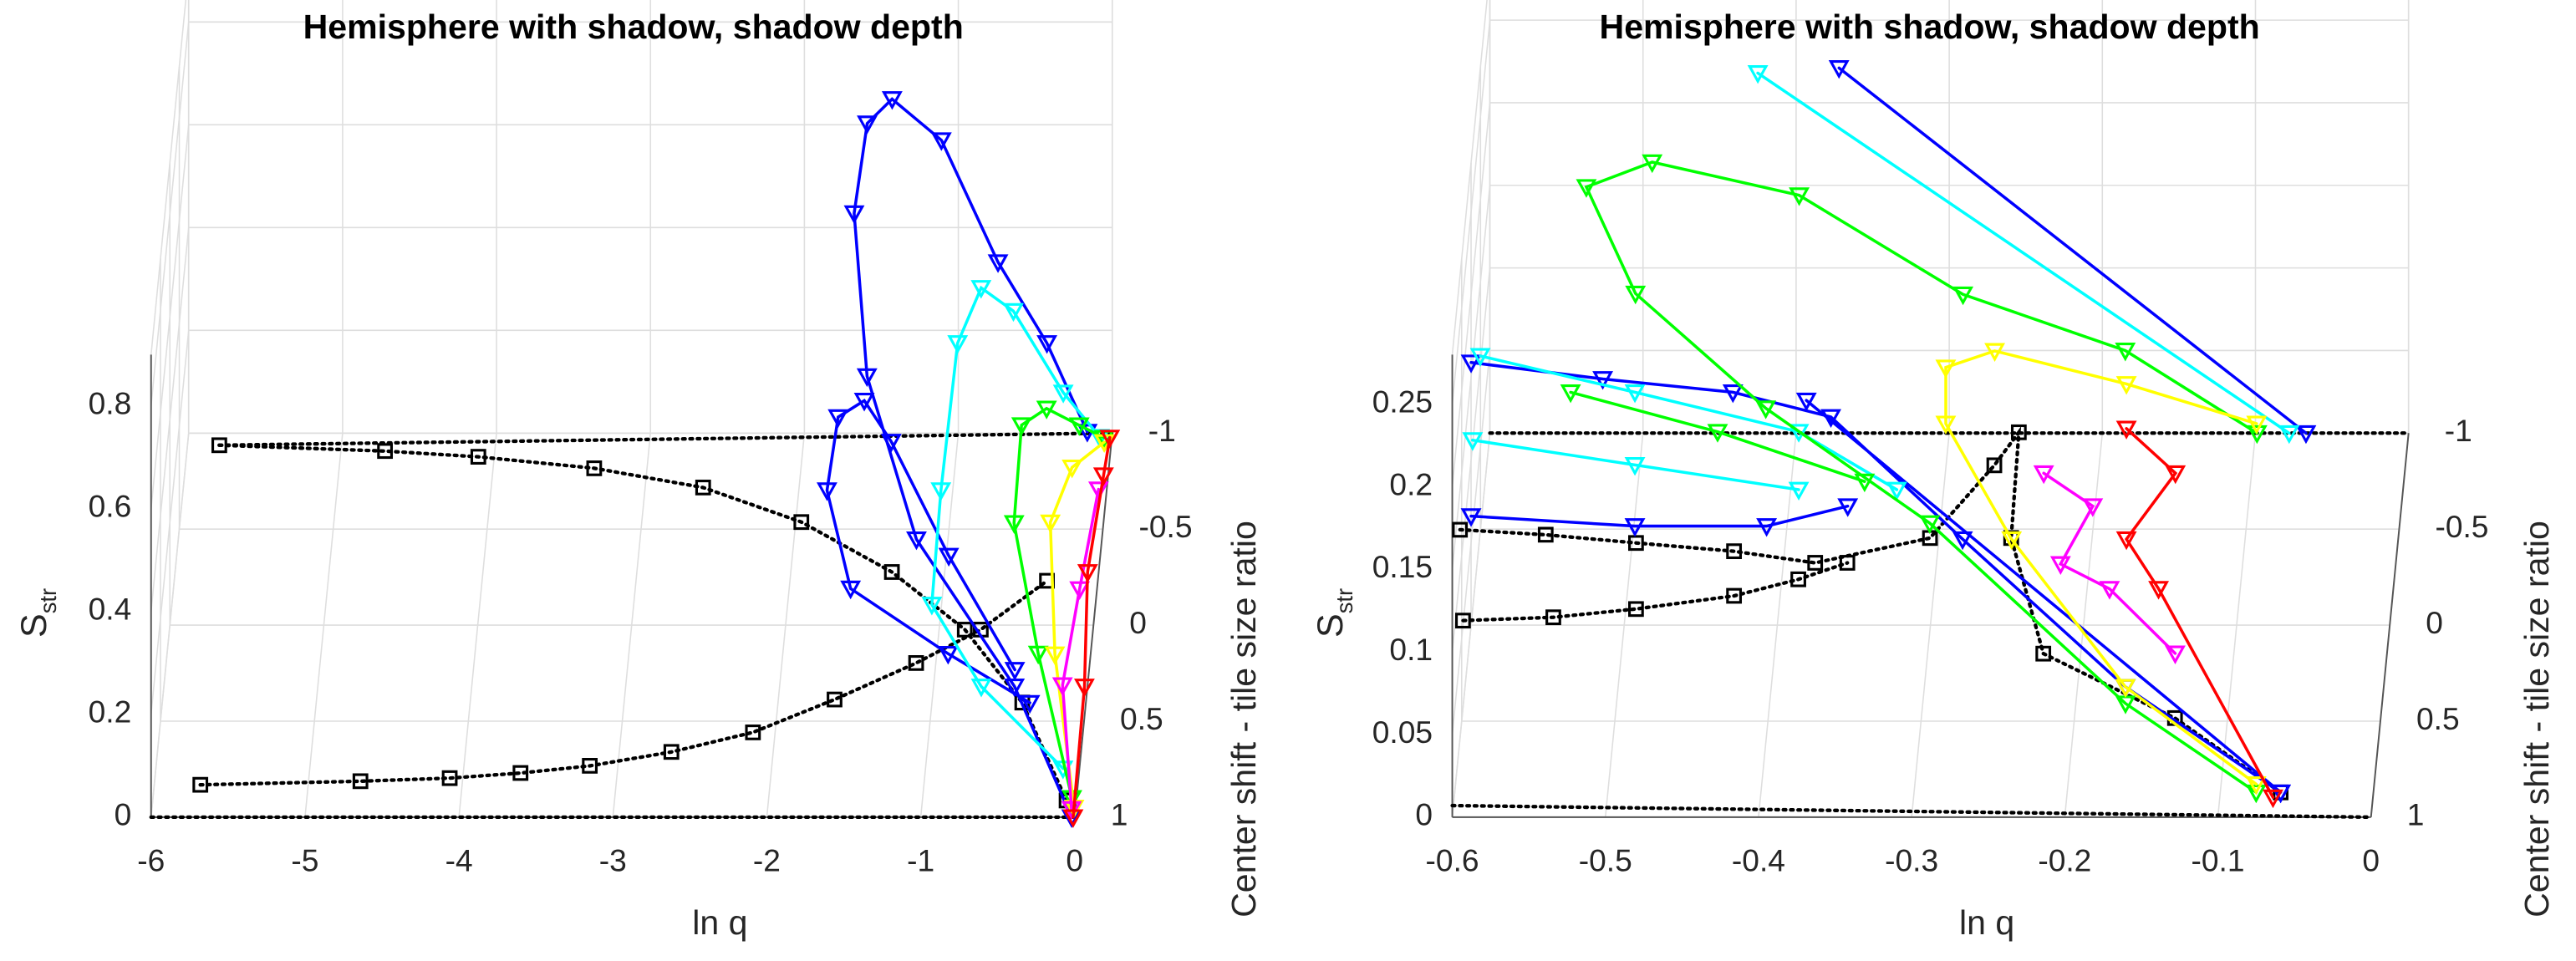 The image size is (2576, 961). What do you see at coordinates (110, 712) in the screenshot?
I see `y-tick-label: 0.2` at bounding box center [110, 712].